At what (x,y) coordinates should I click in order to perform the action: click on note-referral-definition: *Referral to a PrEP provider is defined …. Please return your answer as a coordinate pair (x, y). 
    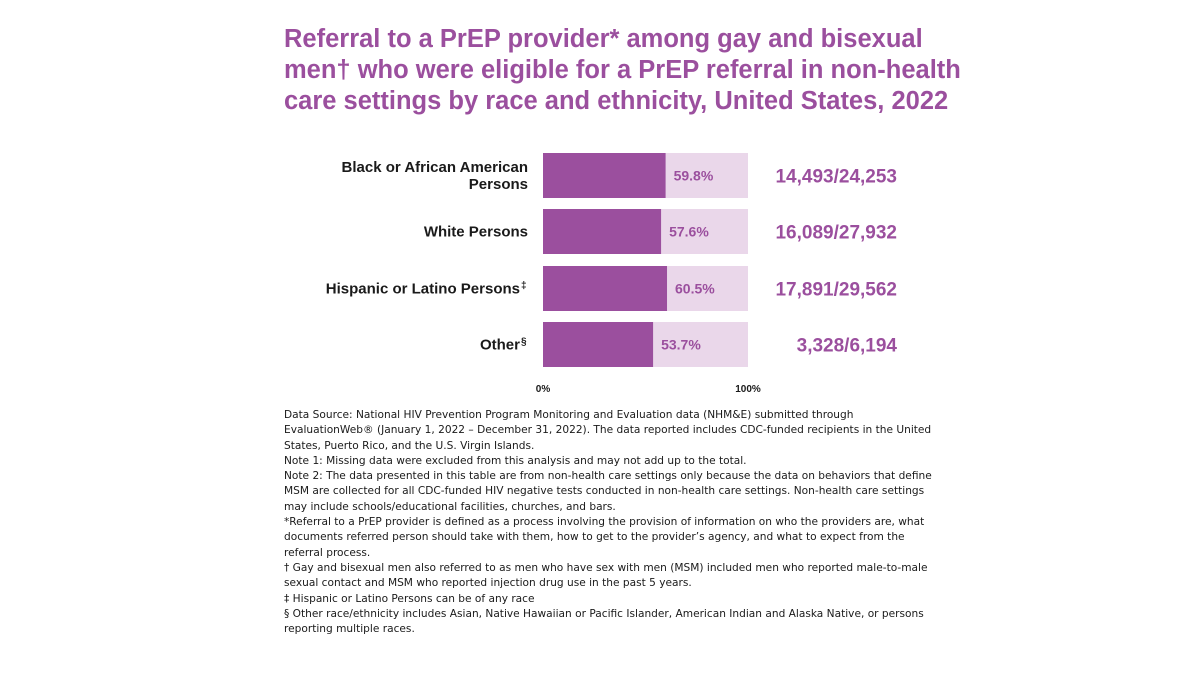
    Looking at the image, I should click on (604, 537).